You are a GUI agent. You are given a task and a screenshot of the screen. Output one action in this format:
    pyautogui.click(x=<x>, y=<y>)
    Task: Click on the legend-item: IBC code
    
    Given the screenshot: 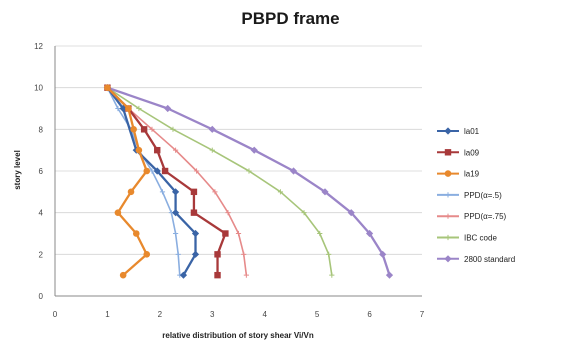 What is the action you would take?
    pyautogui.click(x=467, y=238)
    